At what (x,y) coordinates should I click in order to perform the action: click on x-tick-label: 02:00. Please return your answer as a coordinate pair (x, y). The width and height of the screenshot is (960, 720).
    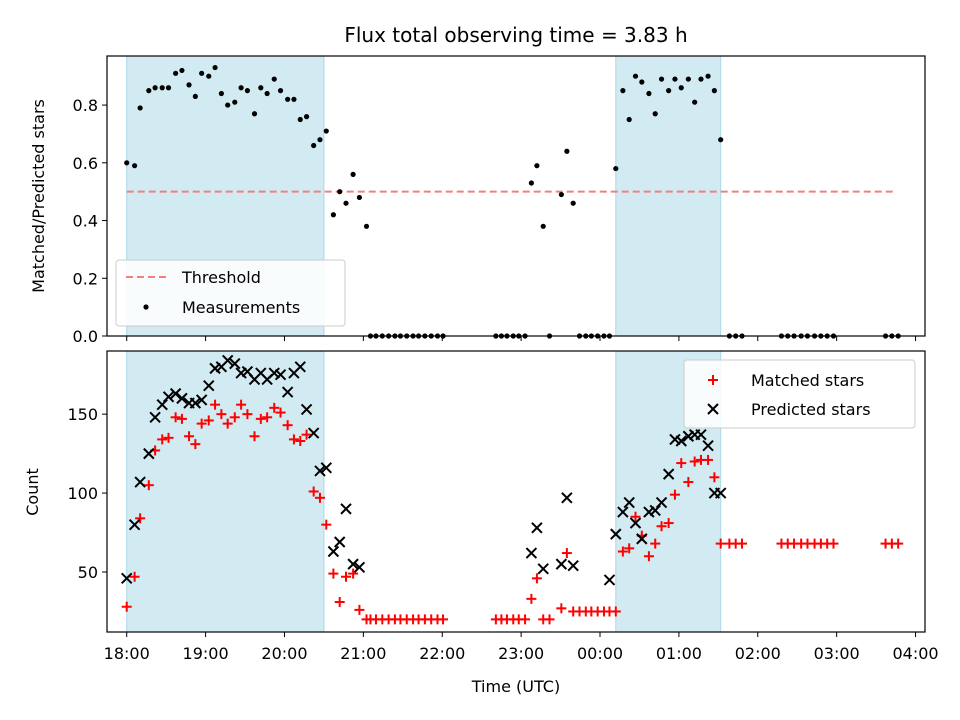
    Looking at the image, I should click on (758, 653).